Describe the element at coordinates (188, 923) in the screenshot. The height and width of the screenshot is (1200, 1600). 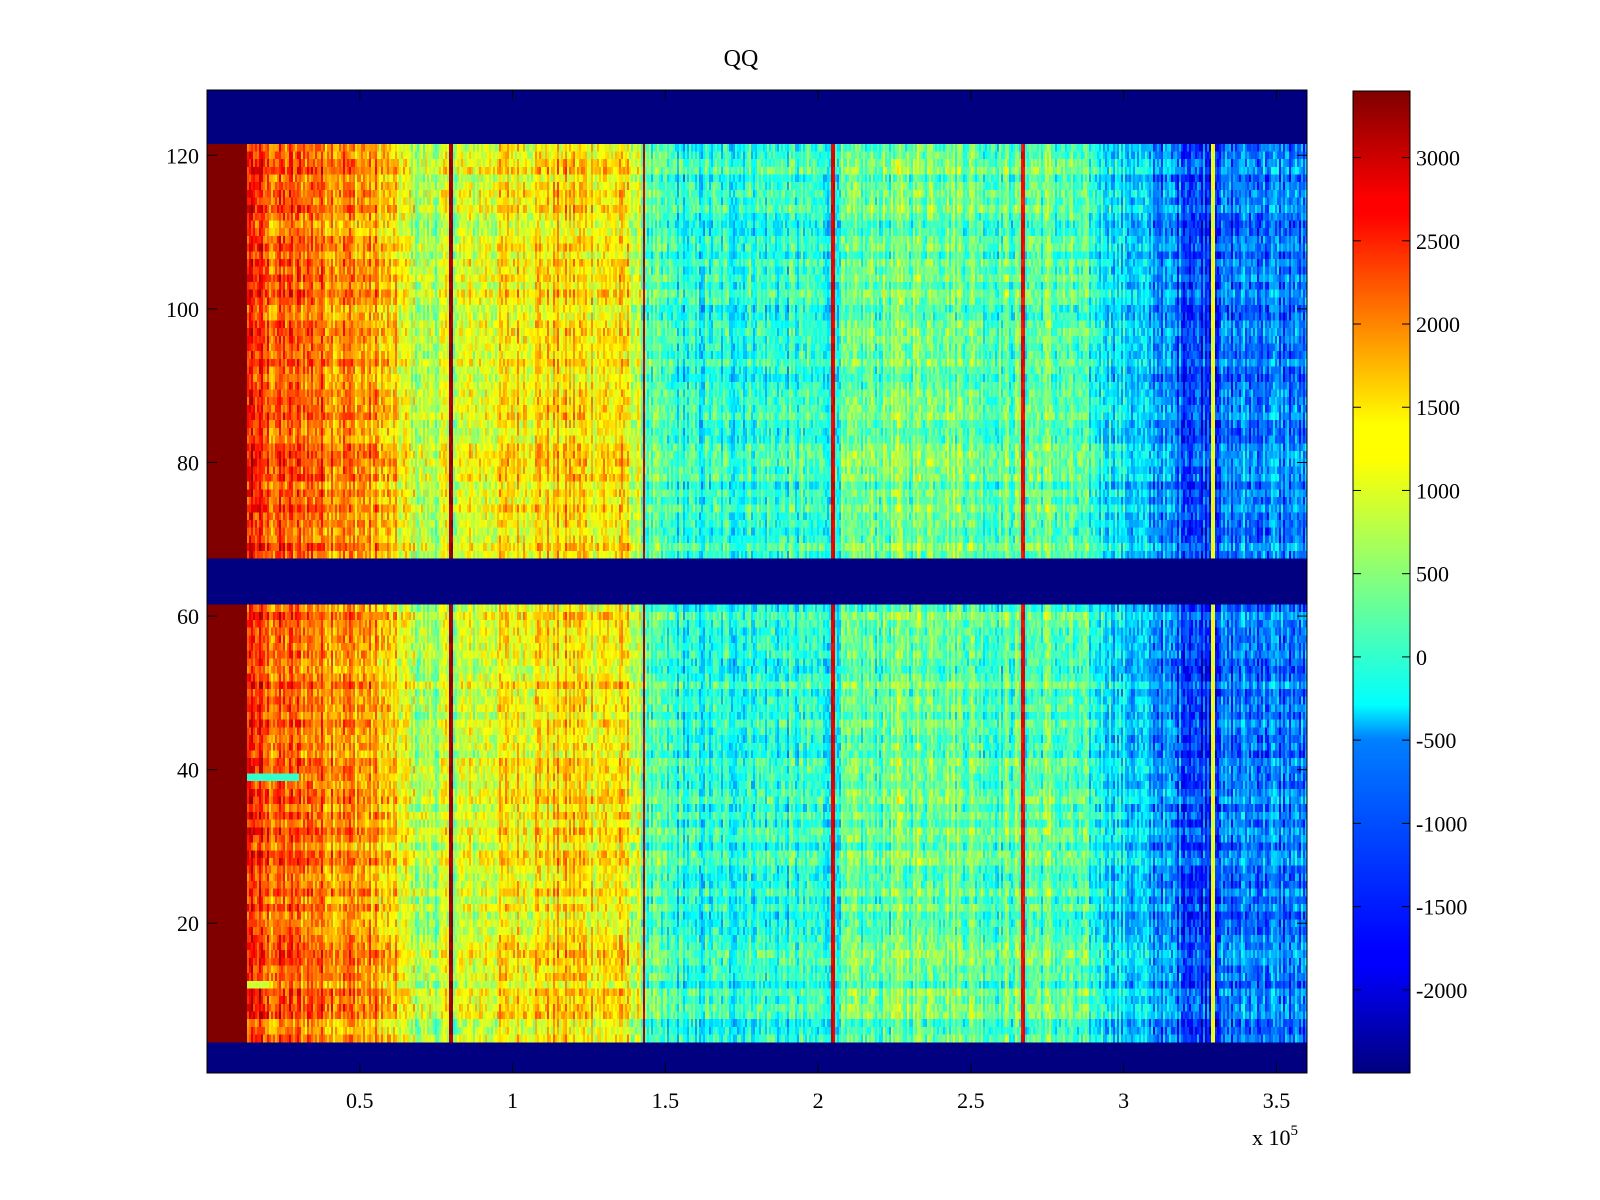
I see `y-tick-label: 20` at that location.